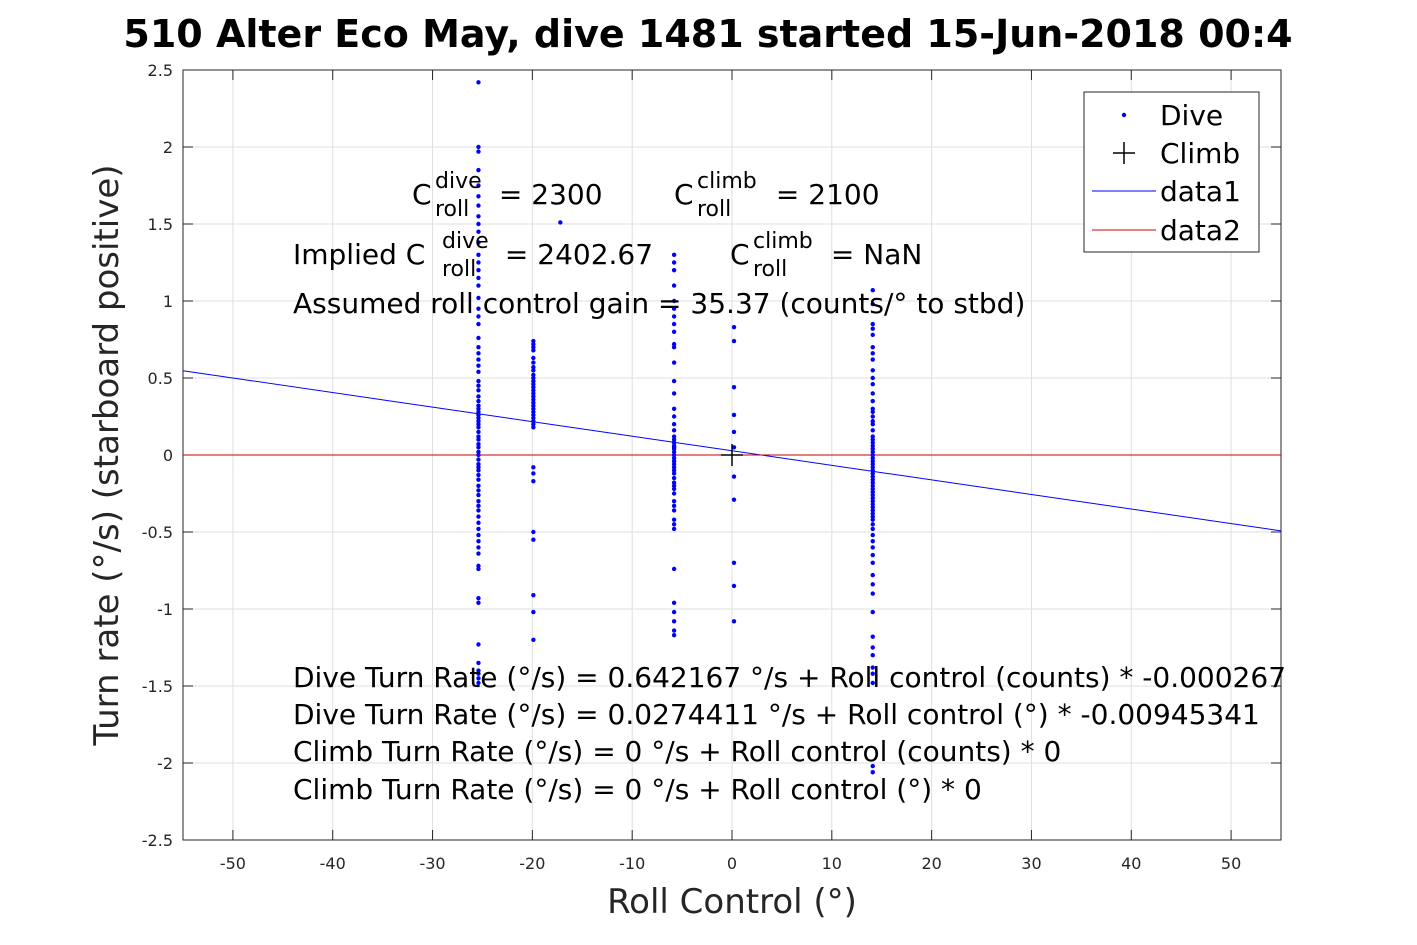  What do you see at coordinates (1231, 863) in the screenshot?
I see `x-tick-label: 50` at bounding box center [1231, 863].